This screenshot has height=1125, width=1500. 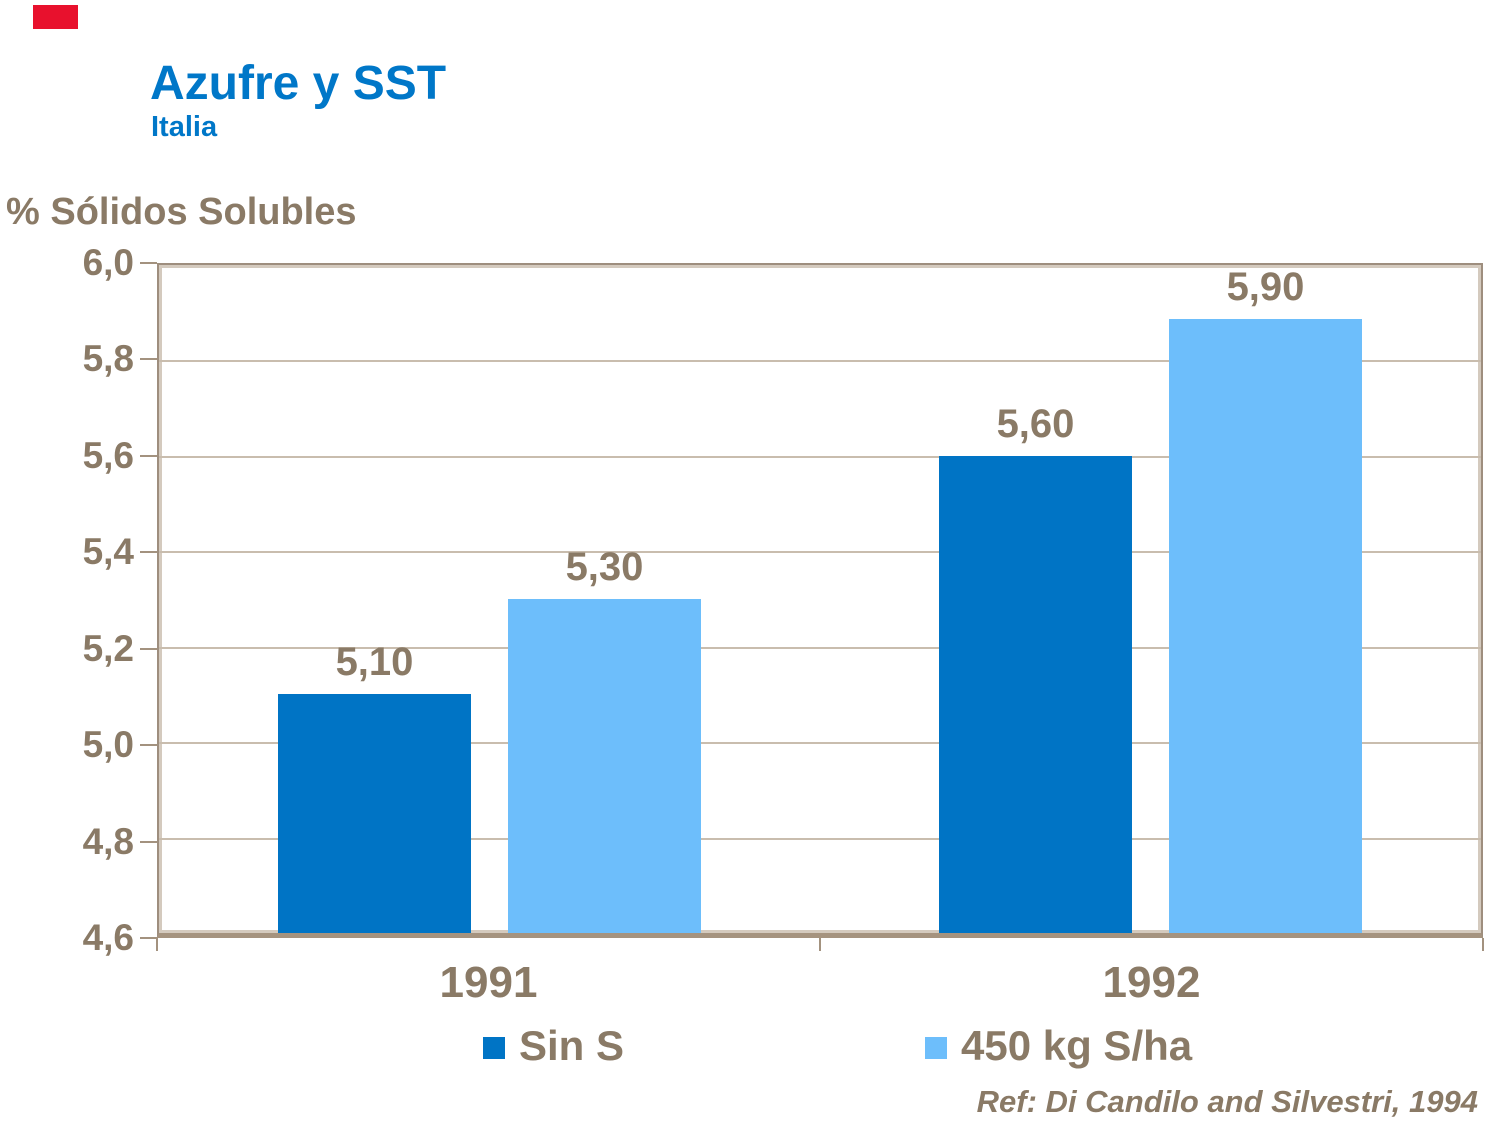 I want to click on red-corner-mark, so click(x=55, y=17).